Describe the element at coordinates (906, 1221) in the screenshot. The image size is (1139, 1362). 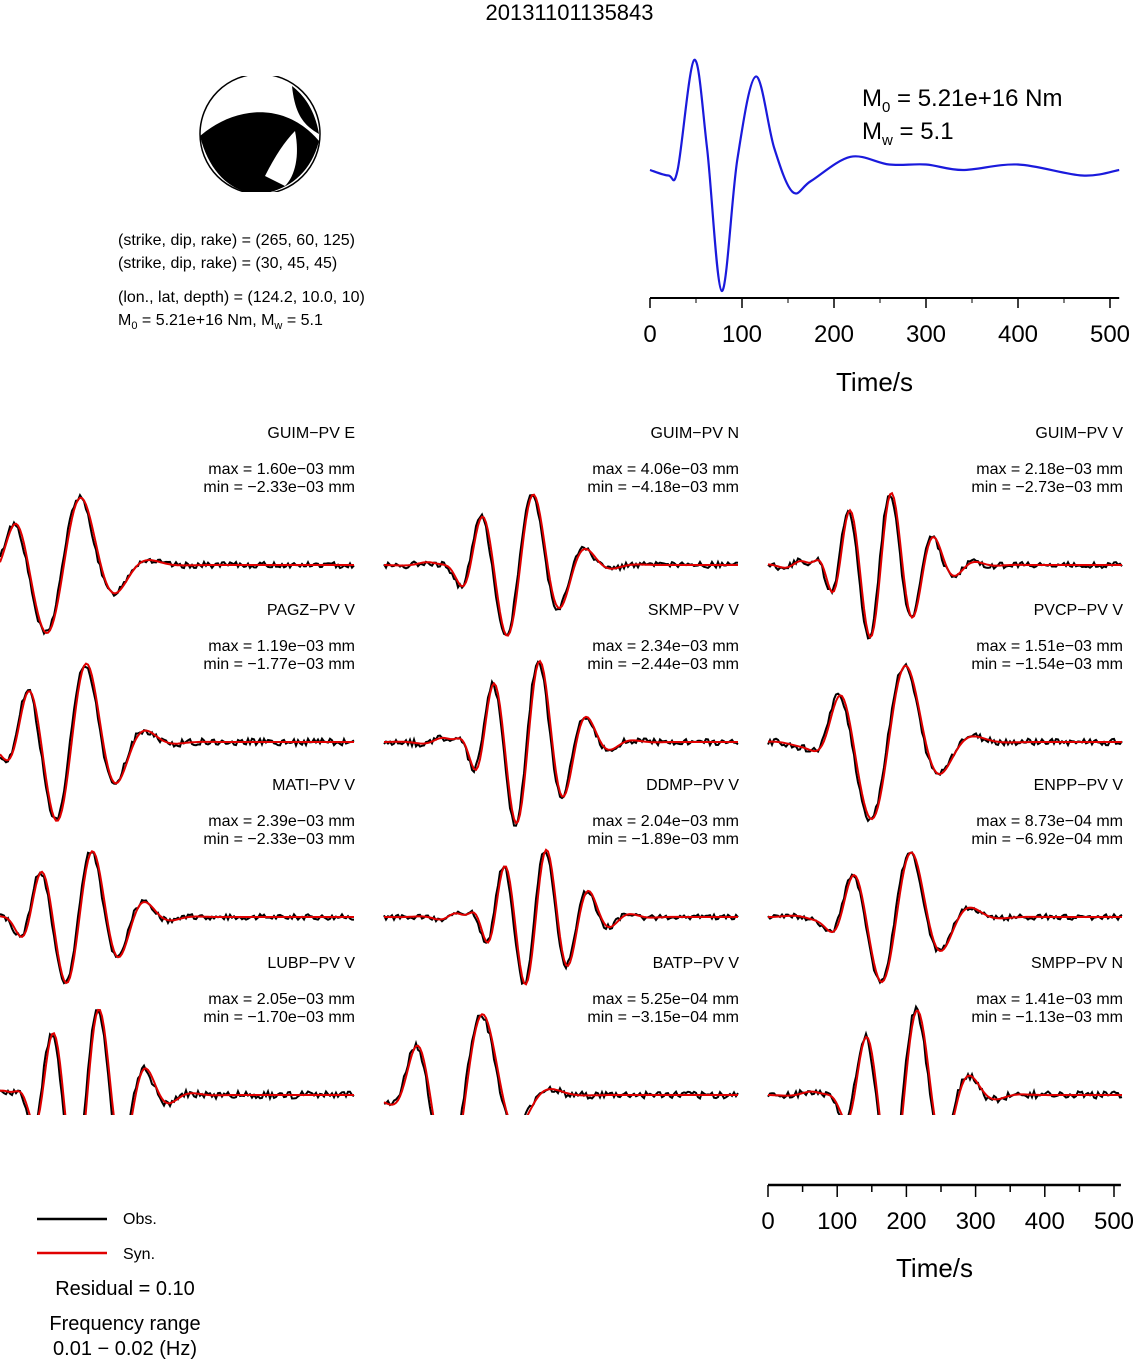
I see `waveform-tick-label: 200` at that location.